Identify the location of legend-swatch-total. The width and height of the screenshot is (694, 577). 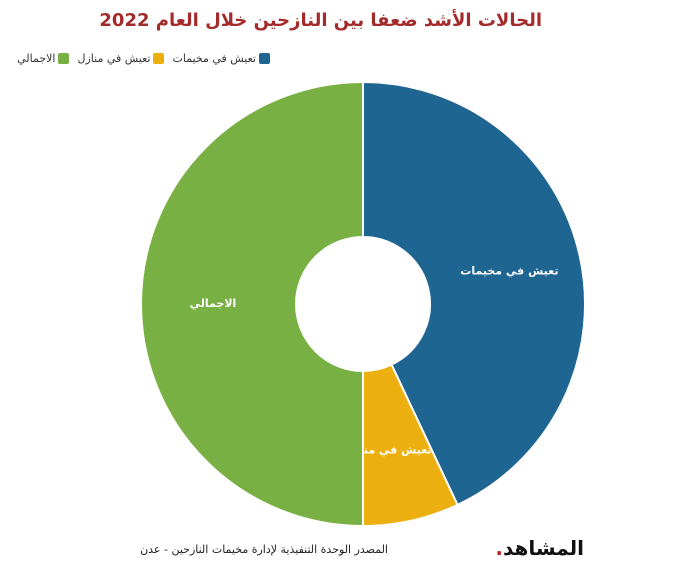
(64, 58).